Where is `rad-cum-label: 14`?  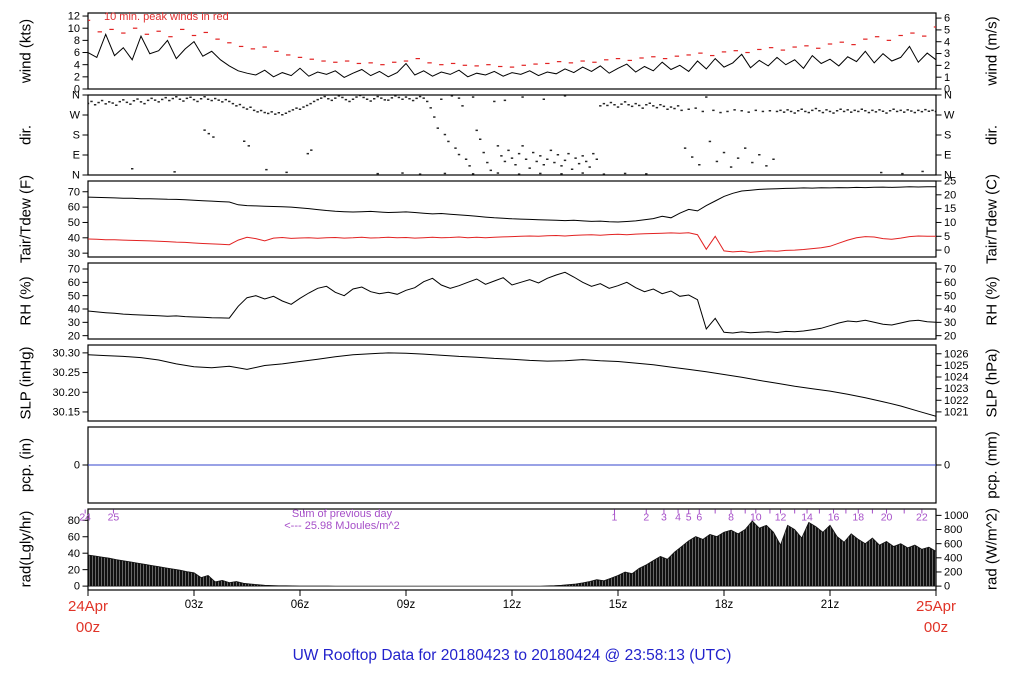 rad-cum-label: 14 is located at coordinates (807, 518).